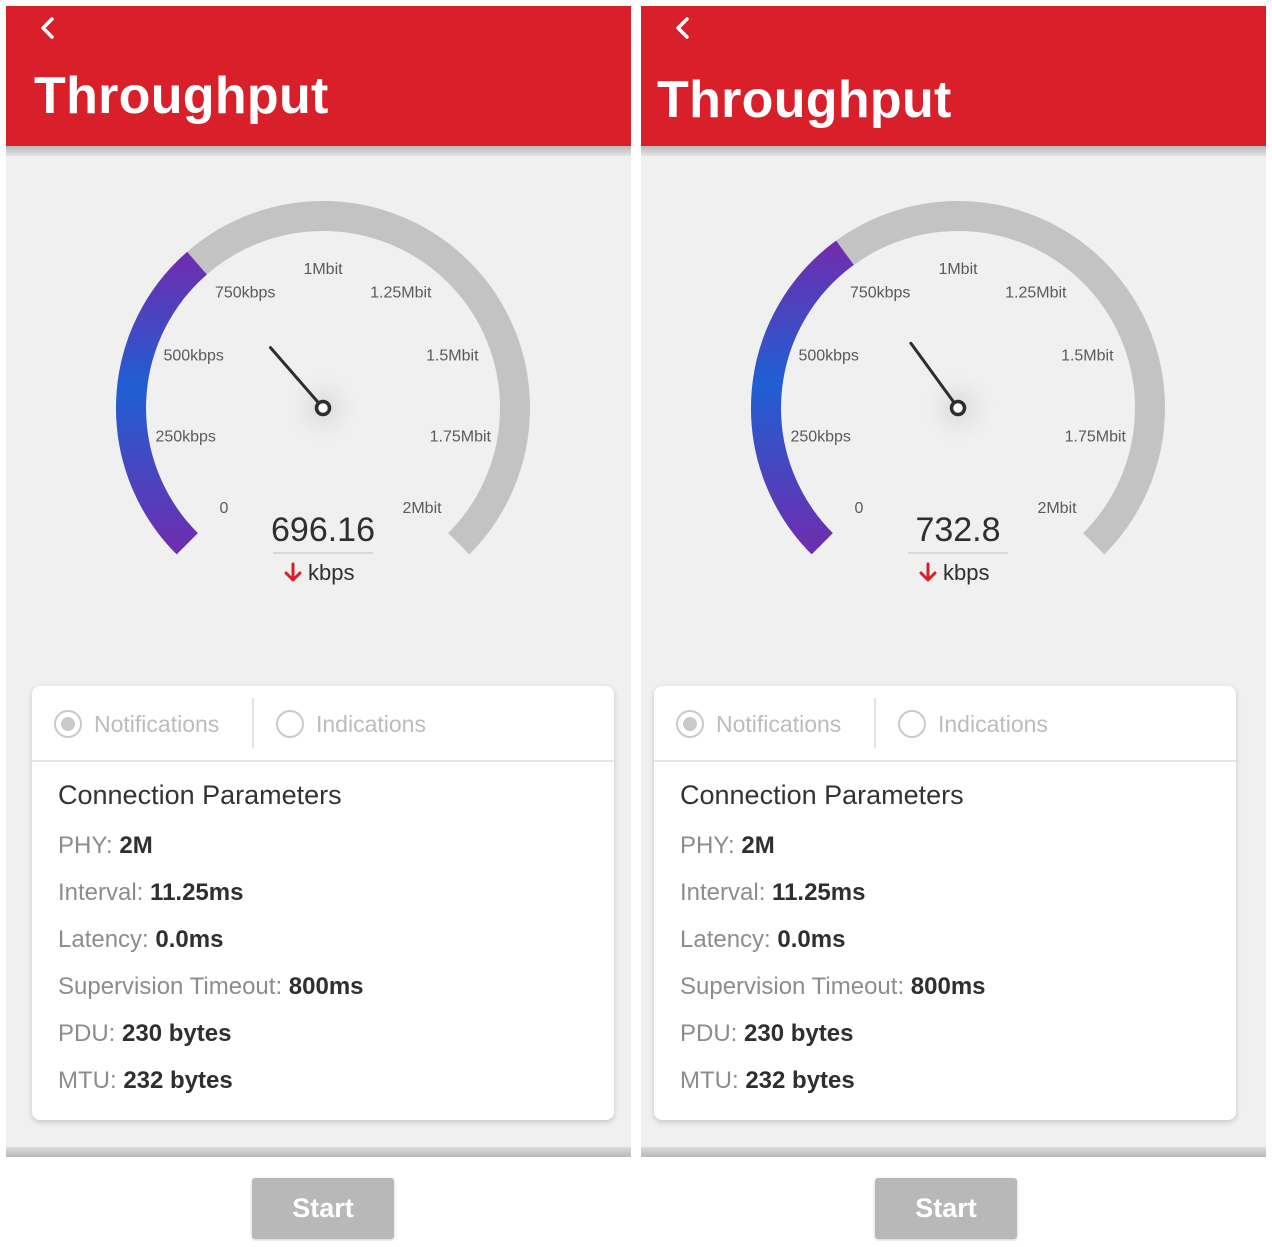  What do you see at coordinates (323, 530) in the screenshot?
I see `throughput-value: 696.16` at bounding box center [323, 530].